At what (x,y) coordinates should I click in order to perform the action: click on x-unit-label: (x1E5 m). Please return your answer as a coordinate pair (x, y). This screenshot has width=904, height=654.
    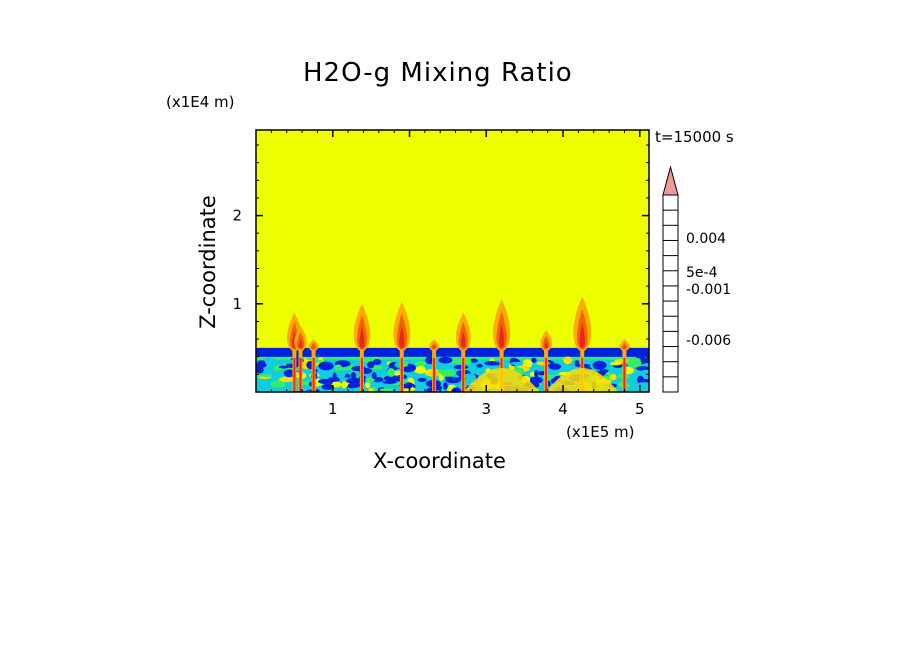
    Looking at the image, I should click on (600, 432).